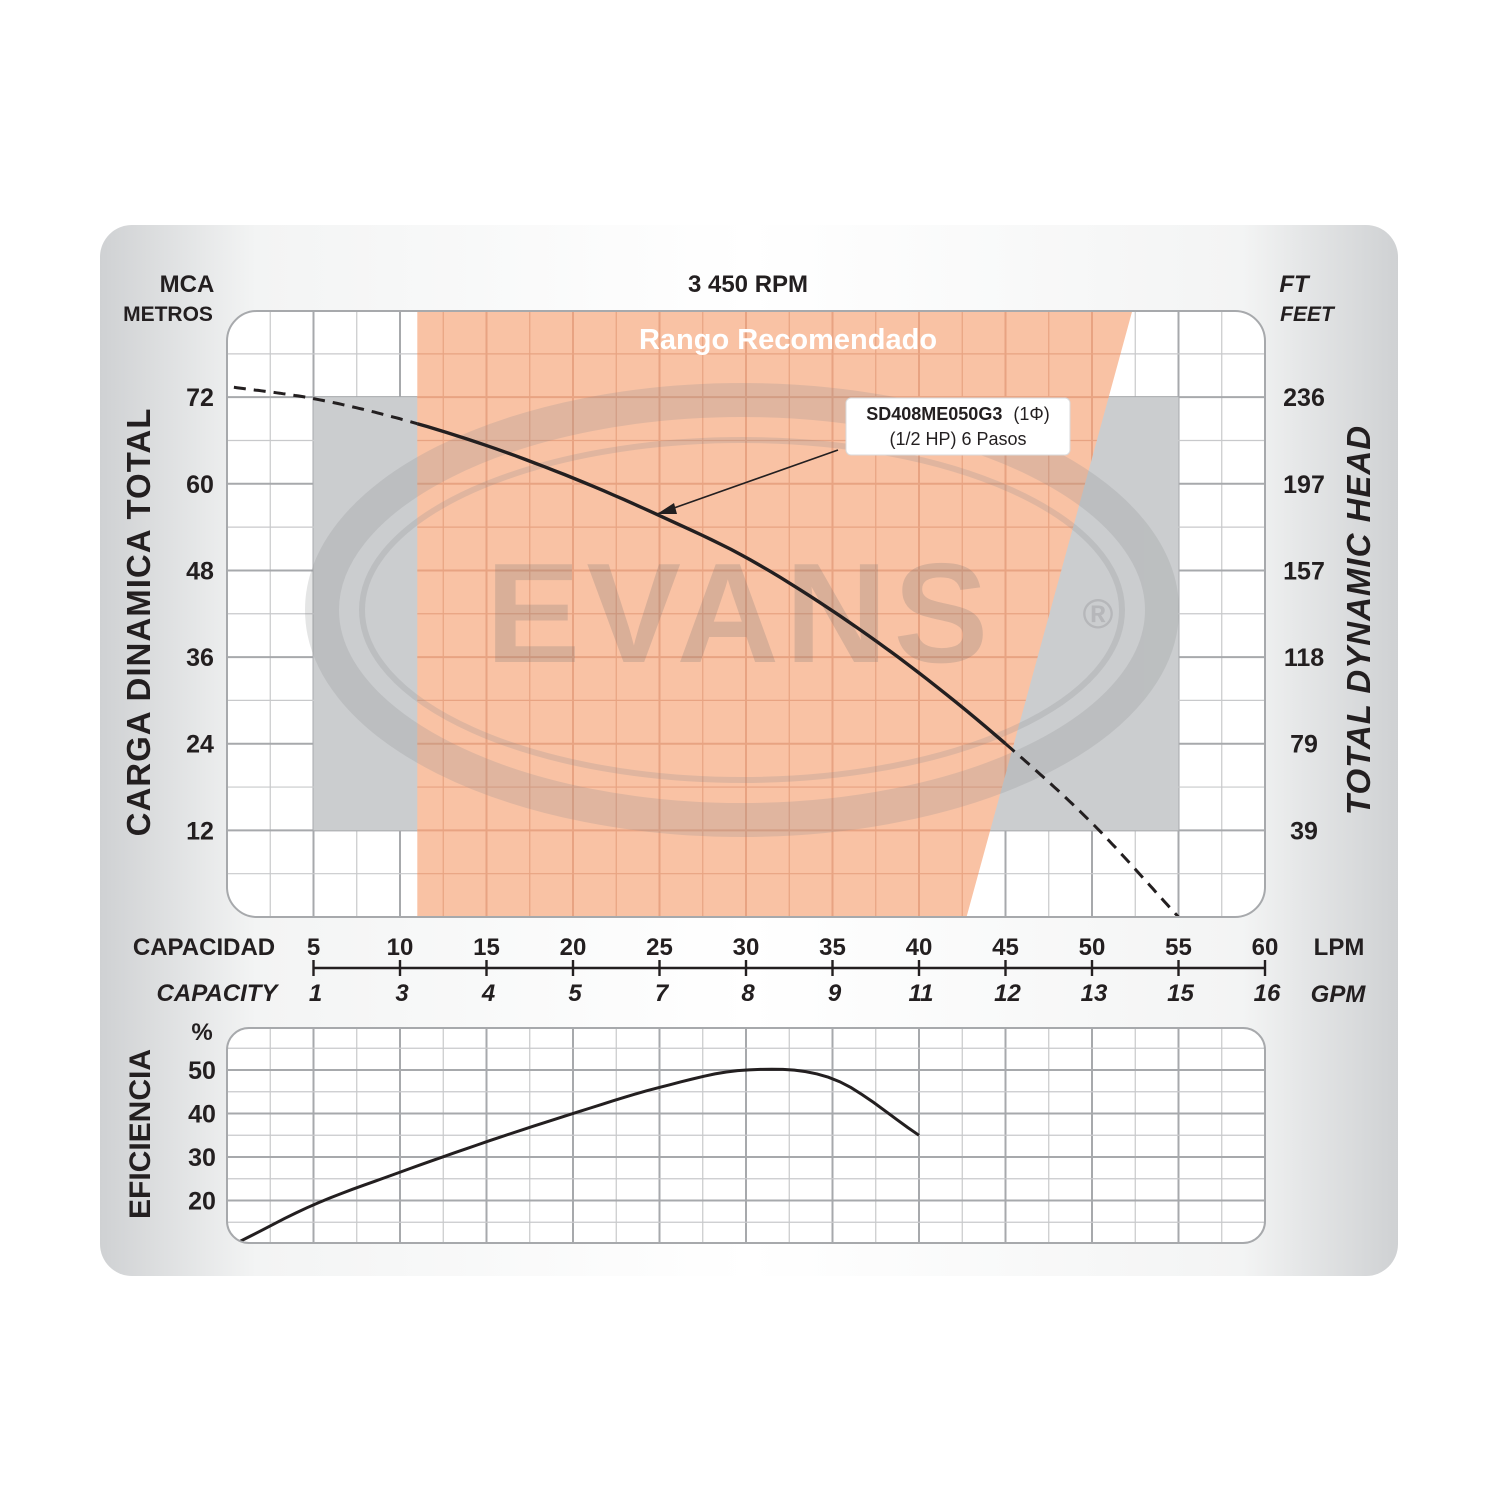 Image resolution: width=1500 pixels, height=1500 pixels. I want to click on capacity-tick-gpm: 13, so click(1094, 993).